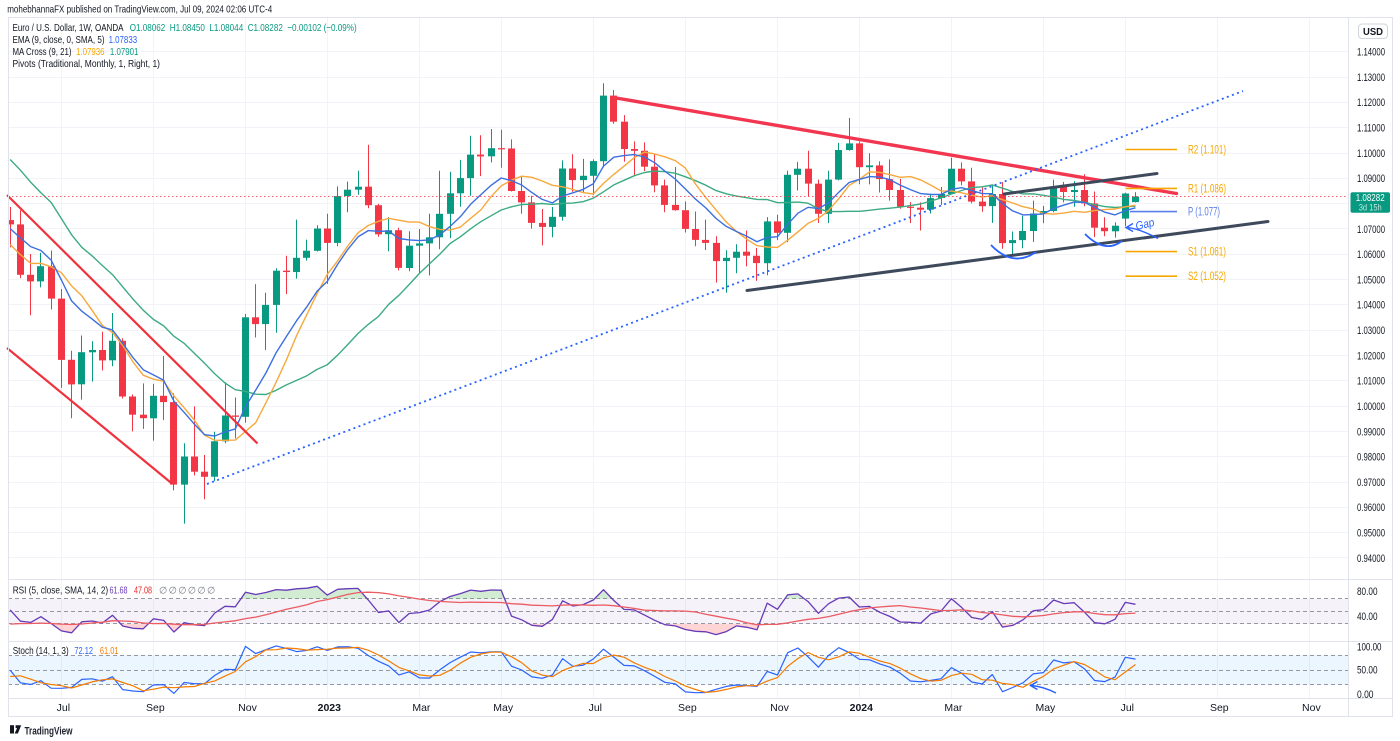 The image size is (1400, 741). What do you see at coordinates (1371, 559) in the screenshot?
I see `svg-text: 0.94000` at bounding box center [1371, 559].